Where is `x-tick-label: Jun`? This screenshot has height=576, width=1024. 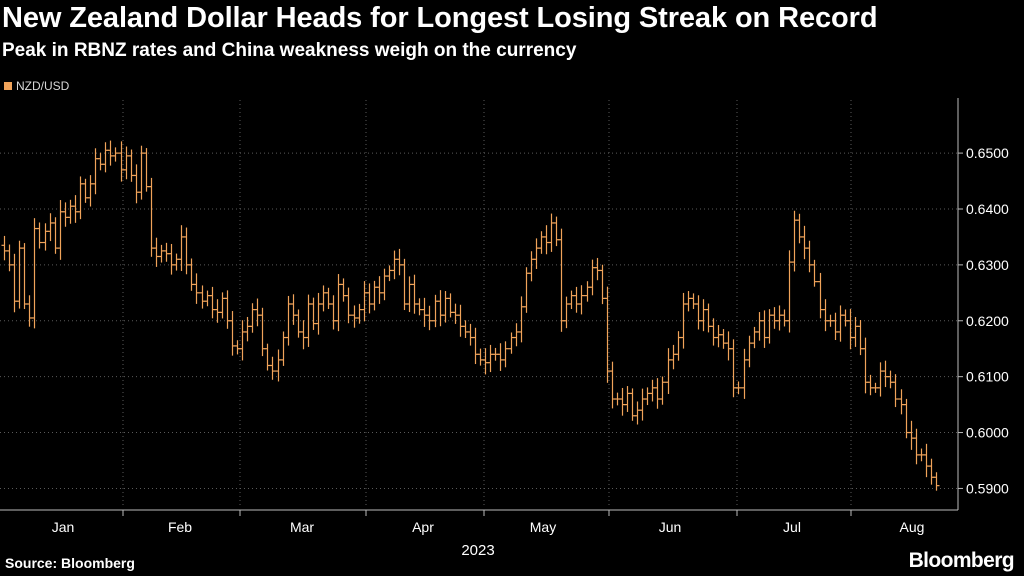 x-tick-label: Jun is located at coordinates (670, 527).